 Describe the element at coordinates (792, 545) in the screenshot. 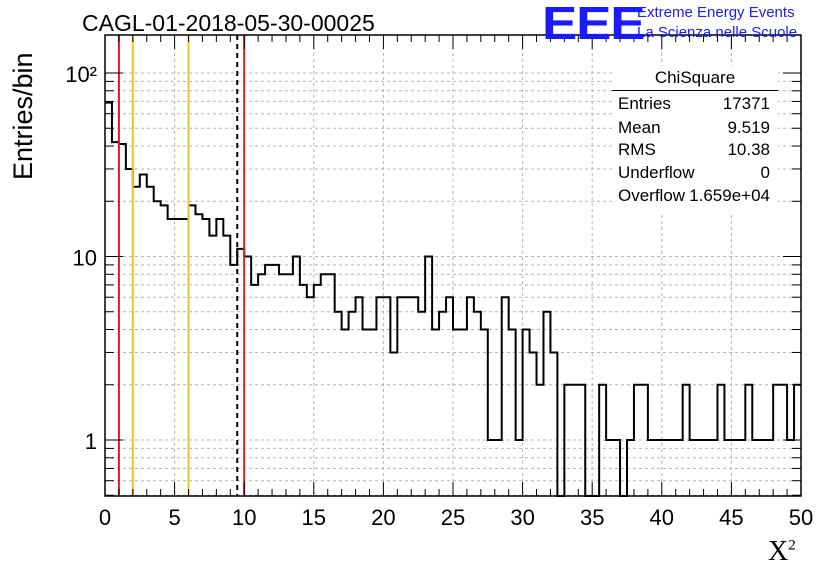

I see `x-axis-label-sup: 2` at that location.